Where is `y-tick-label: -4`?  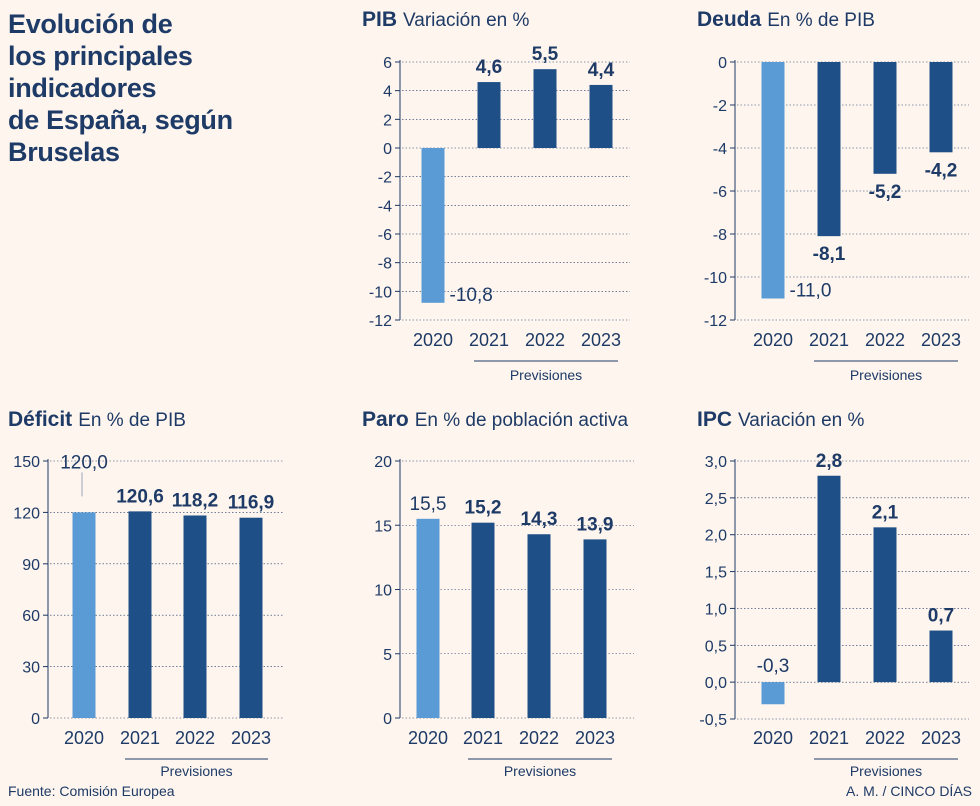
y-tick-label: -4 is located at coordinates (385, 206).